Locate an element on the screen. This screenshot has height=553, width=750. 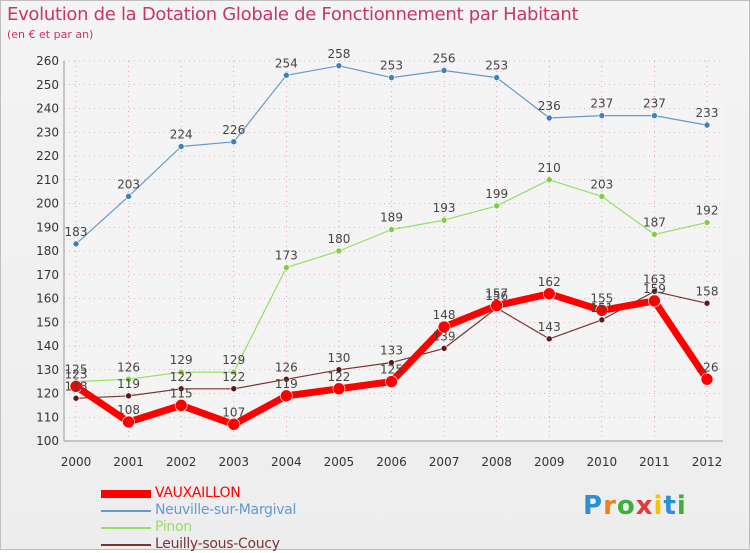
legend-swatch-pinon is located at coordinates (126, 528).